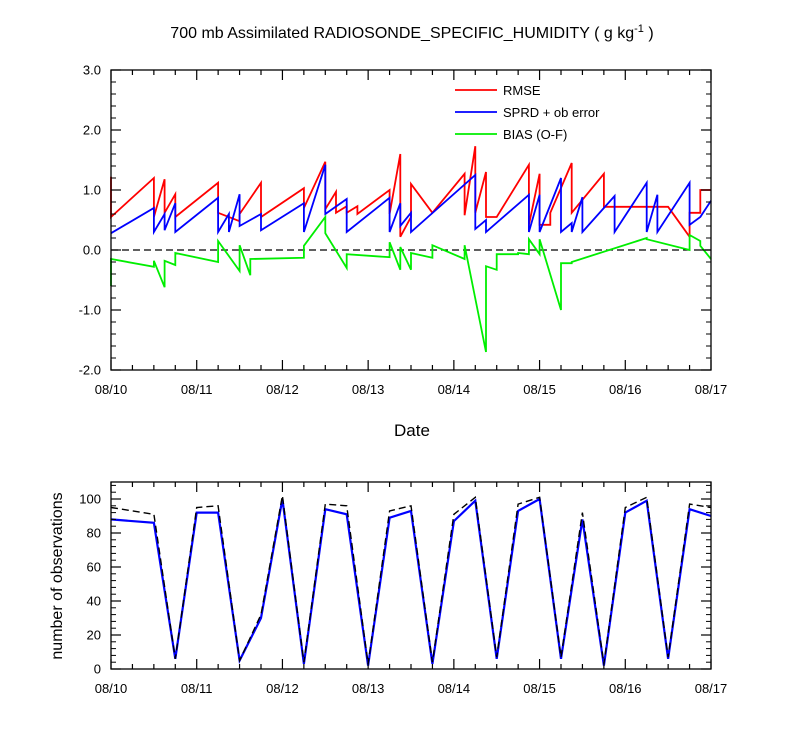 This screenshot has height=750, width=800. I want to click on y-tick-label: 60, so click(94, 567).